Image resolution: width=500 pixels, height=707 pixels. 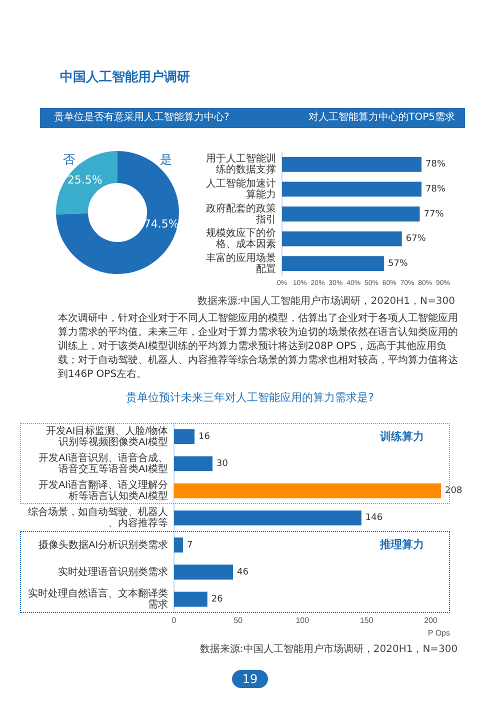 I want to click on data-label: 77%, so click(x=434, y=214).